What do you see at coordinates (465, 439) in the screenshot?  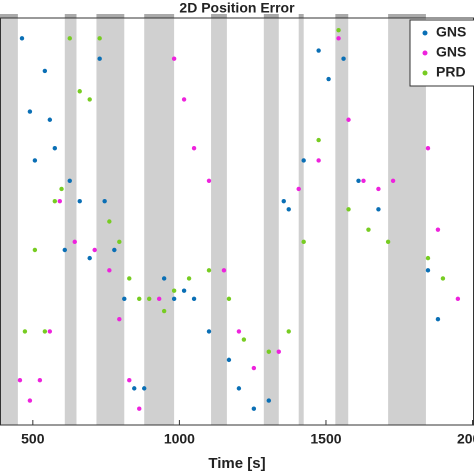 I see `x-tick-label: 2000` at bounding box center [465, 439].